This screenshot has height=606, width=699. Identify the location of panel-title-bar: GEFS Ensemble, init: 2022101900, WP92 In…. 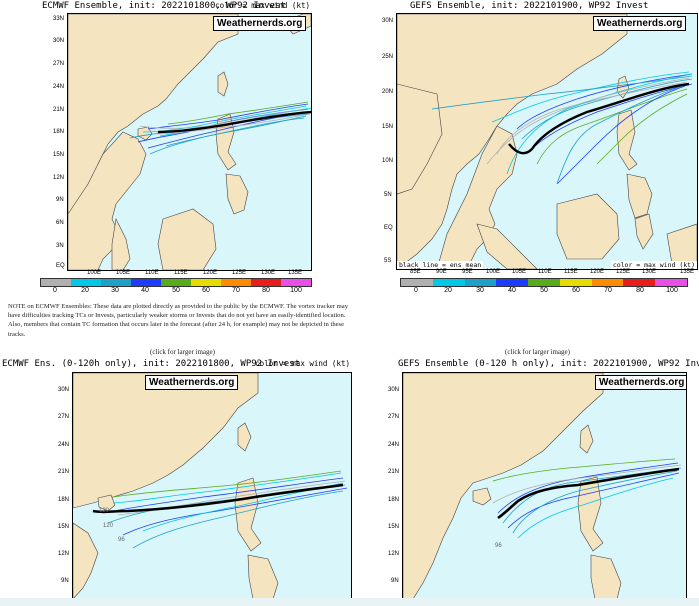
(539, 6).